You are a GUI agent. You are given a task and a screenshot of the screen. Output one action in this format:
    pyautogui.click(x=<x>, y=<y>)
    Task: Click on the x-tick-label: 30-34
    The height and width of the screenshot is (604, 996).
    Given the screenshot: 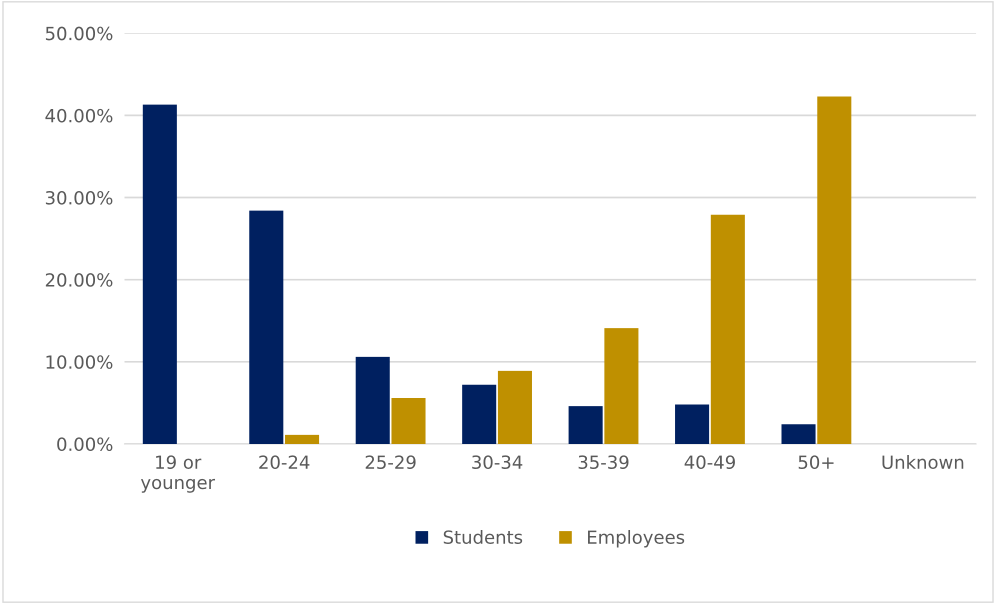 What is the action you would take?
    pyautogui.click(x=497, y=462)
    